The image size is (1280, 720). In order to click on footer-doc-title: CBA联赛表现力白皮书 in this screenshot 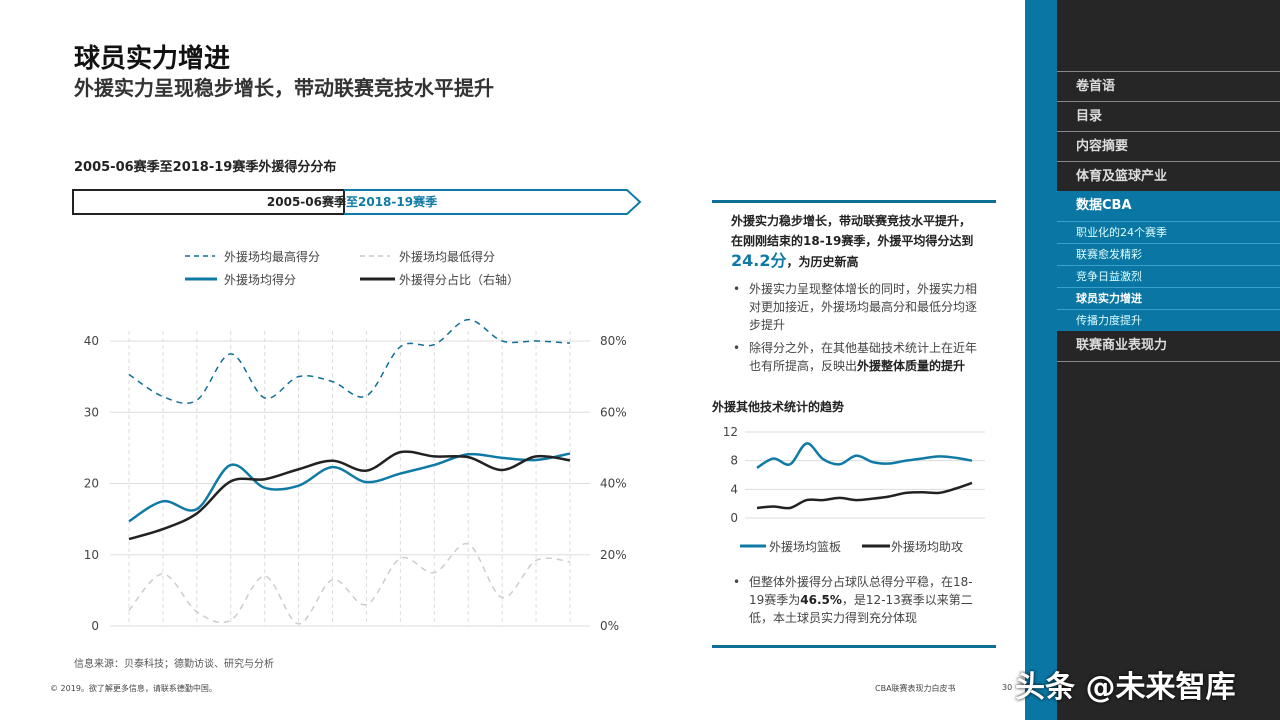, I will do `click(915, 688)`.